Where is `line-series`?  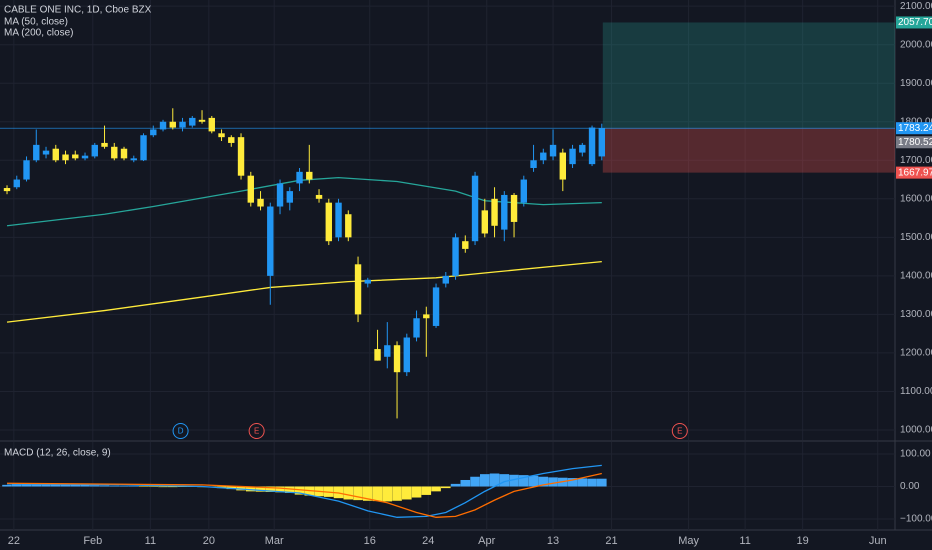
line-series is located at coordinates (304, 495).